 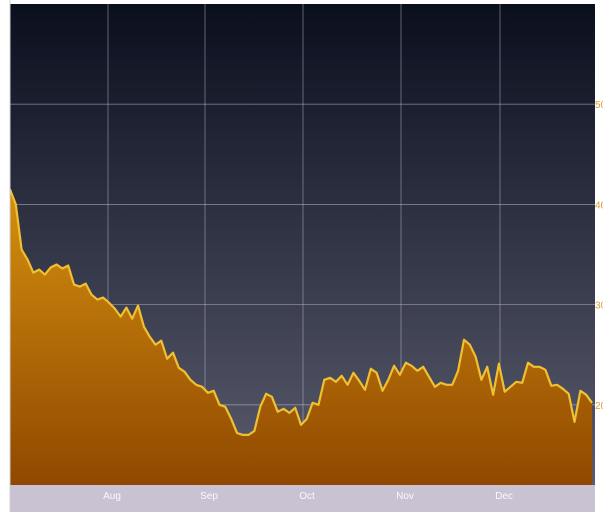 I want to click on y-tick-label: 50, so click(x=599, y=105).